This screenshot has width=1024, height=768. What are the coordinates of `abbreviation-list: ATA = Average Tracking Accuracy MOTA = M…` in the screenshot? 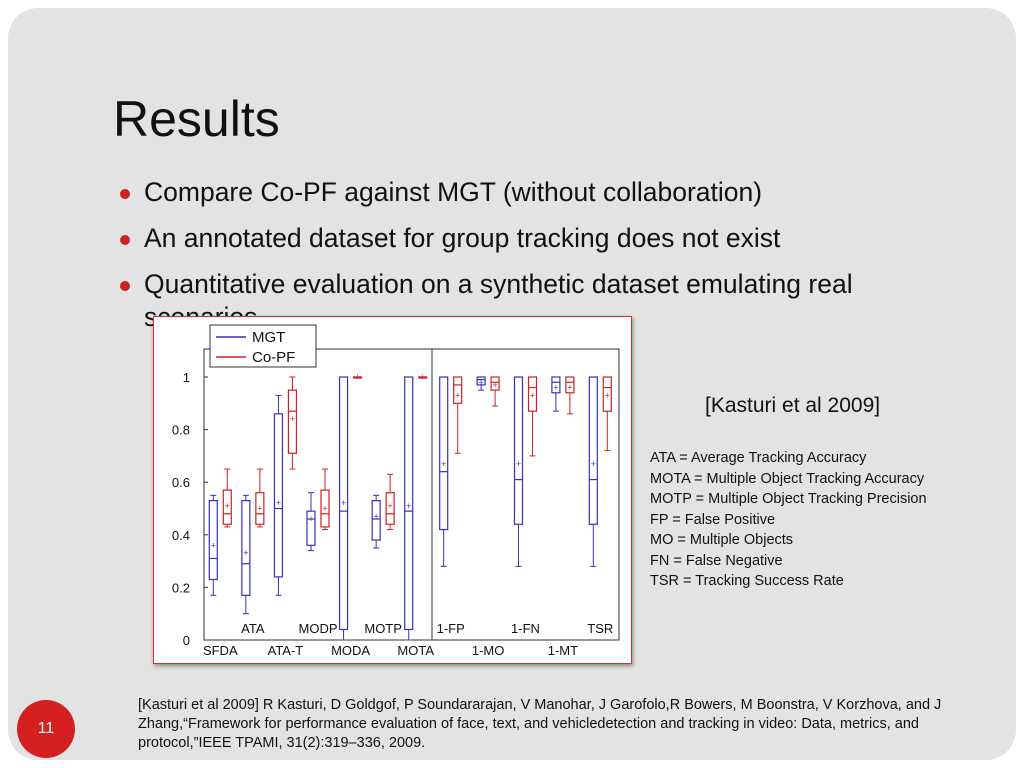 It's located at (788, 520).